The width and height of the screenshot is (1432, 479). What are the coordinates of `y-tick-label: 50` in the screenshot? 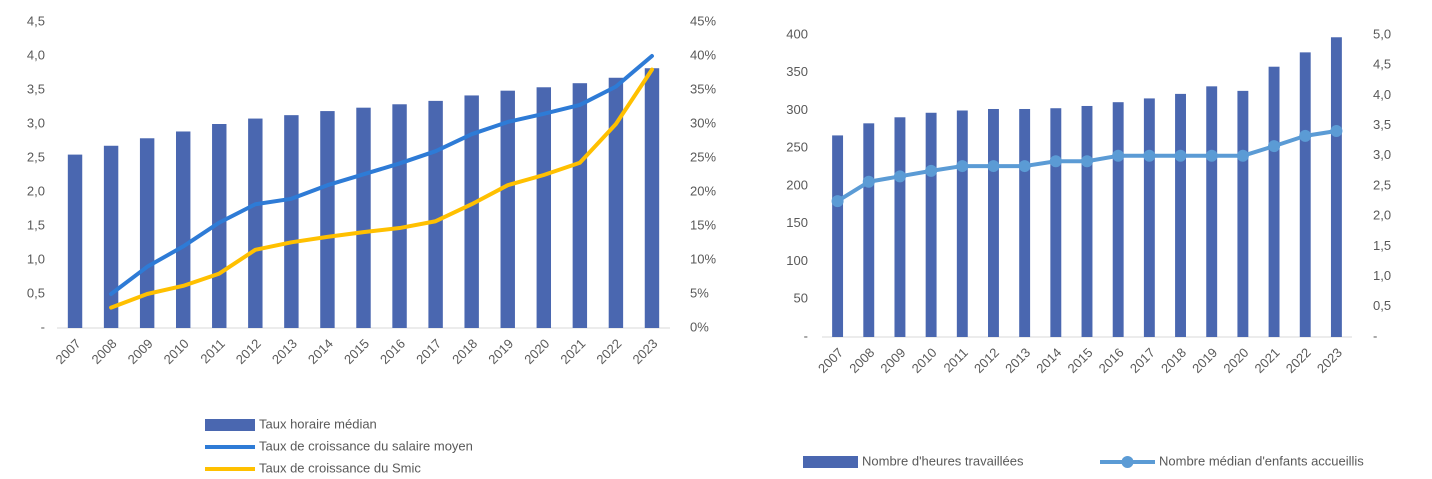 It's located at (801, 298).